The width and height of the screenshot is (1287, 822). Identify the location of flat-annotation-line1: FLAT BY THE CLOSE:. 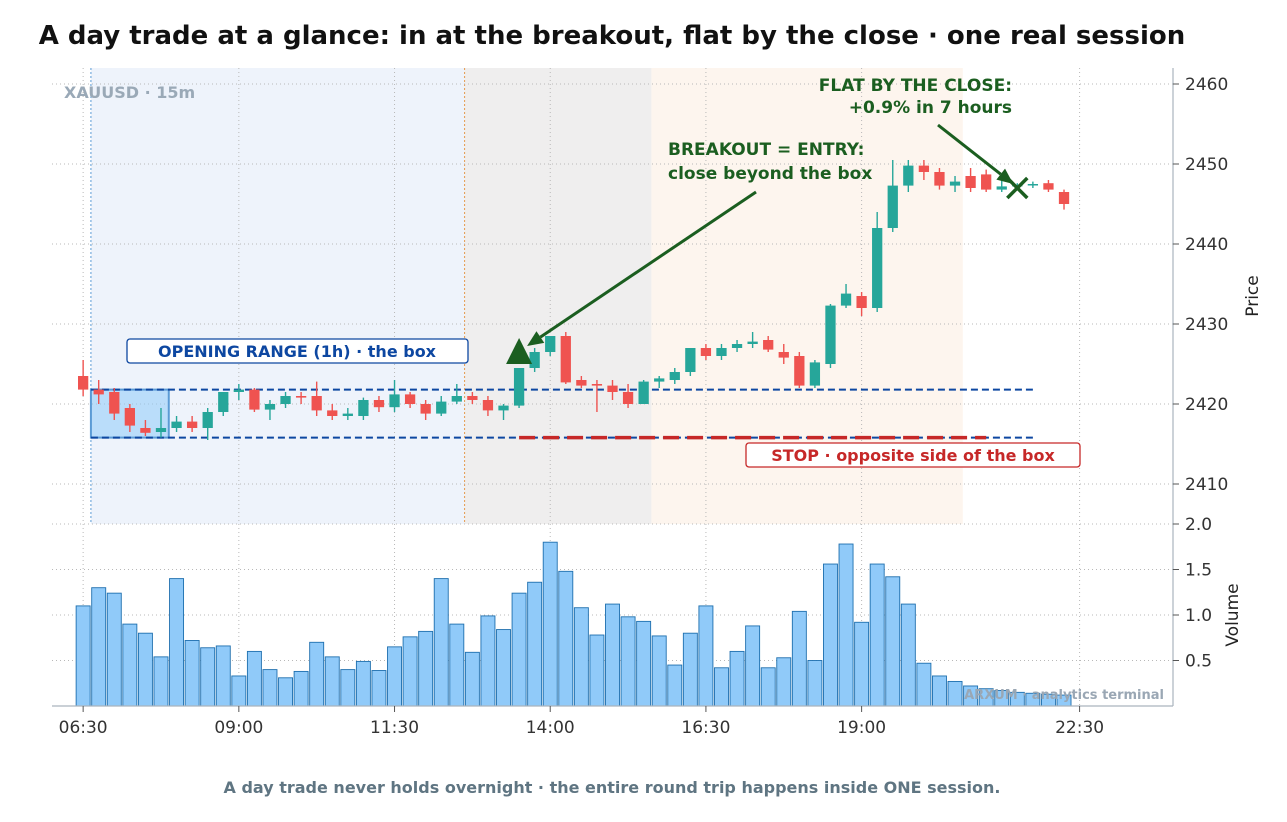
(915, 86).